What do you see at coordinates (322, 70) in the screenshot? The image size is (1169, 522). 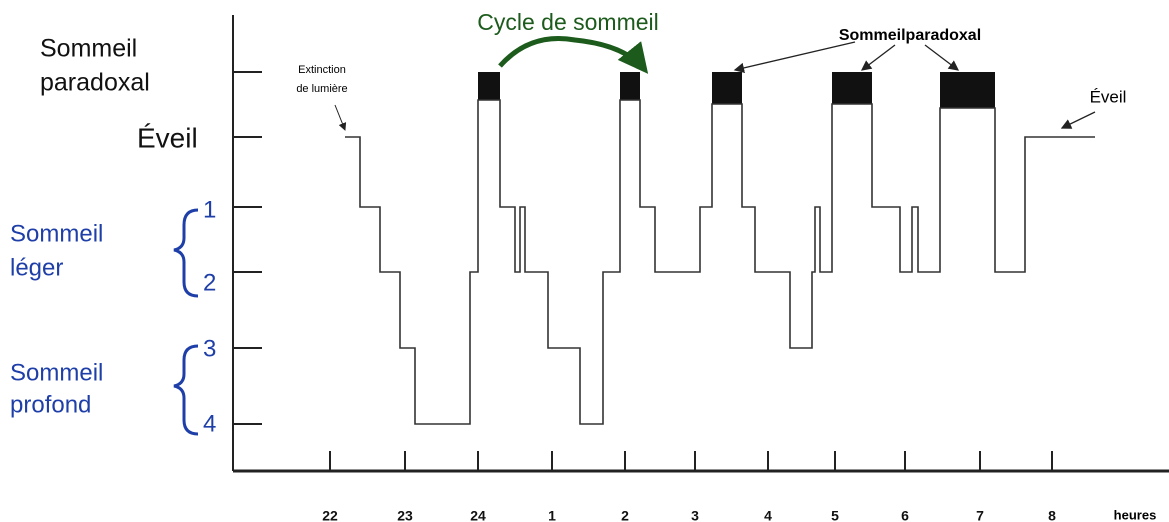 I see `annotation: Extinction` at bounding box center [322, 70].